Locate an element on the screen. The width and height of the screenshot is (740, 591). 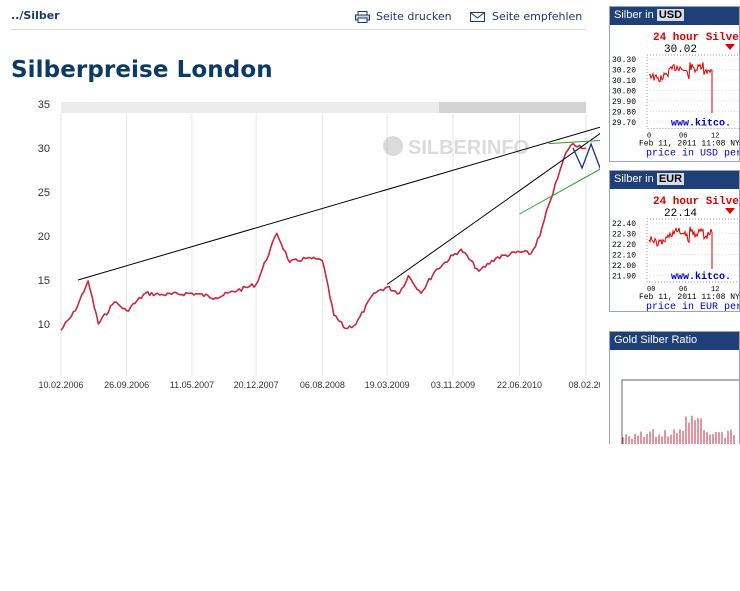
x-tick-label: 26.09.2006 is located at coordinates (126, 385).